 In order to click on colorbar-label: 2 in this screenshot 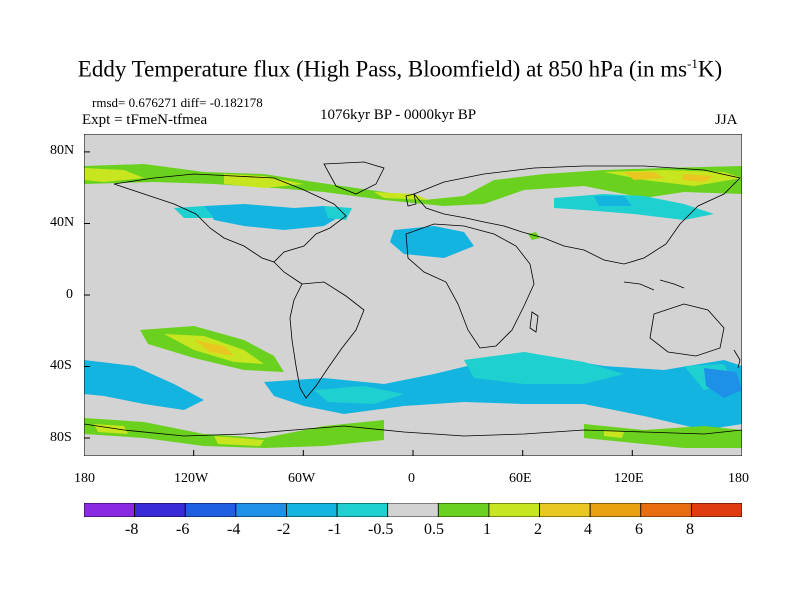, I will do `click(538, 529)`.